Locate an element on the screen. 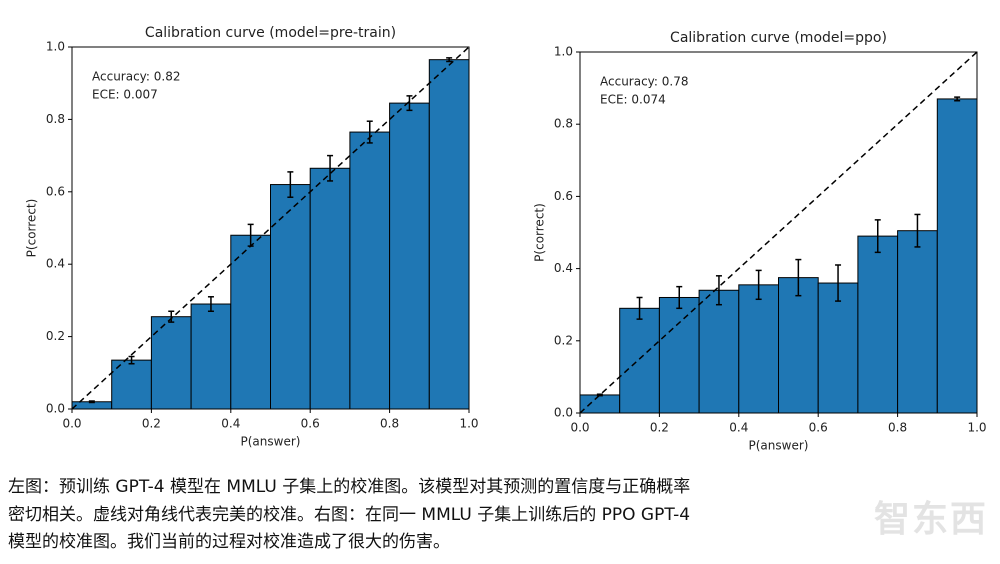 The image size is (1000, 564). annotation: ECE: 0.007 is located at coordinates (125, 95).